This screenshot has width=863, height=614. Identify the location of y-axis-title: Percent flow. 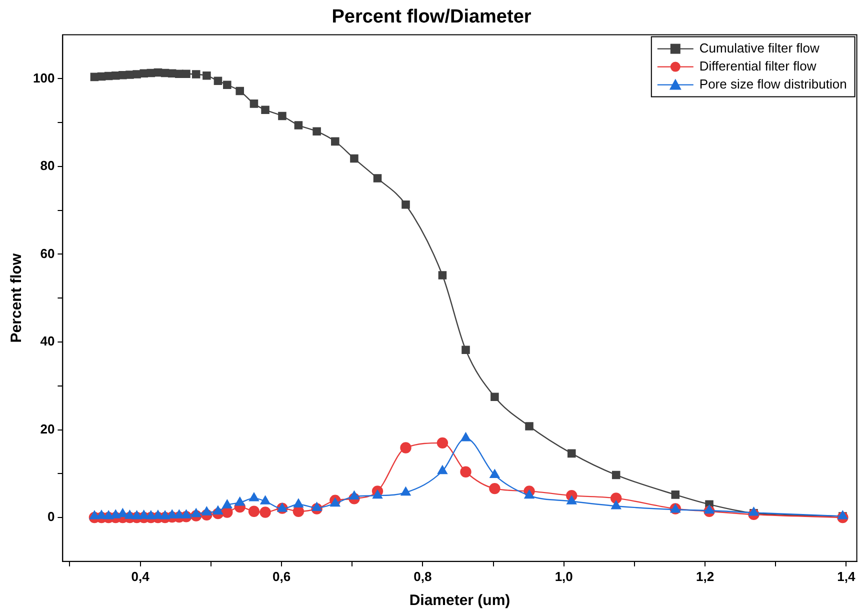
(17, 298).